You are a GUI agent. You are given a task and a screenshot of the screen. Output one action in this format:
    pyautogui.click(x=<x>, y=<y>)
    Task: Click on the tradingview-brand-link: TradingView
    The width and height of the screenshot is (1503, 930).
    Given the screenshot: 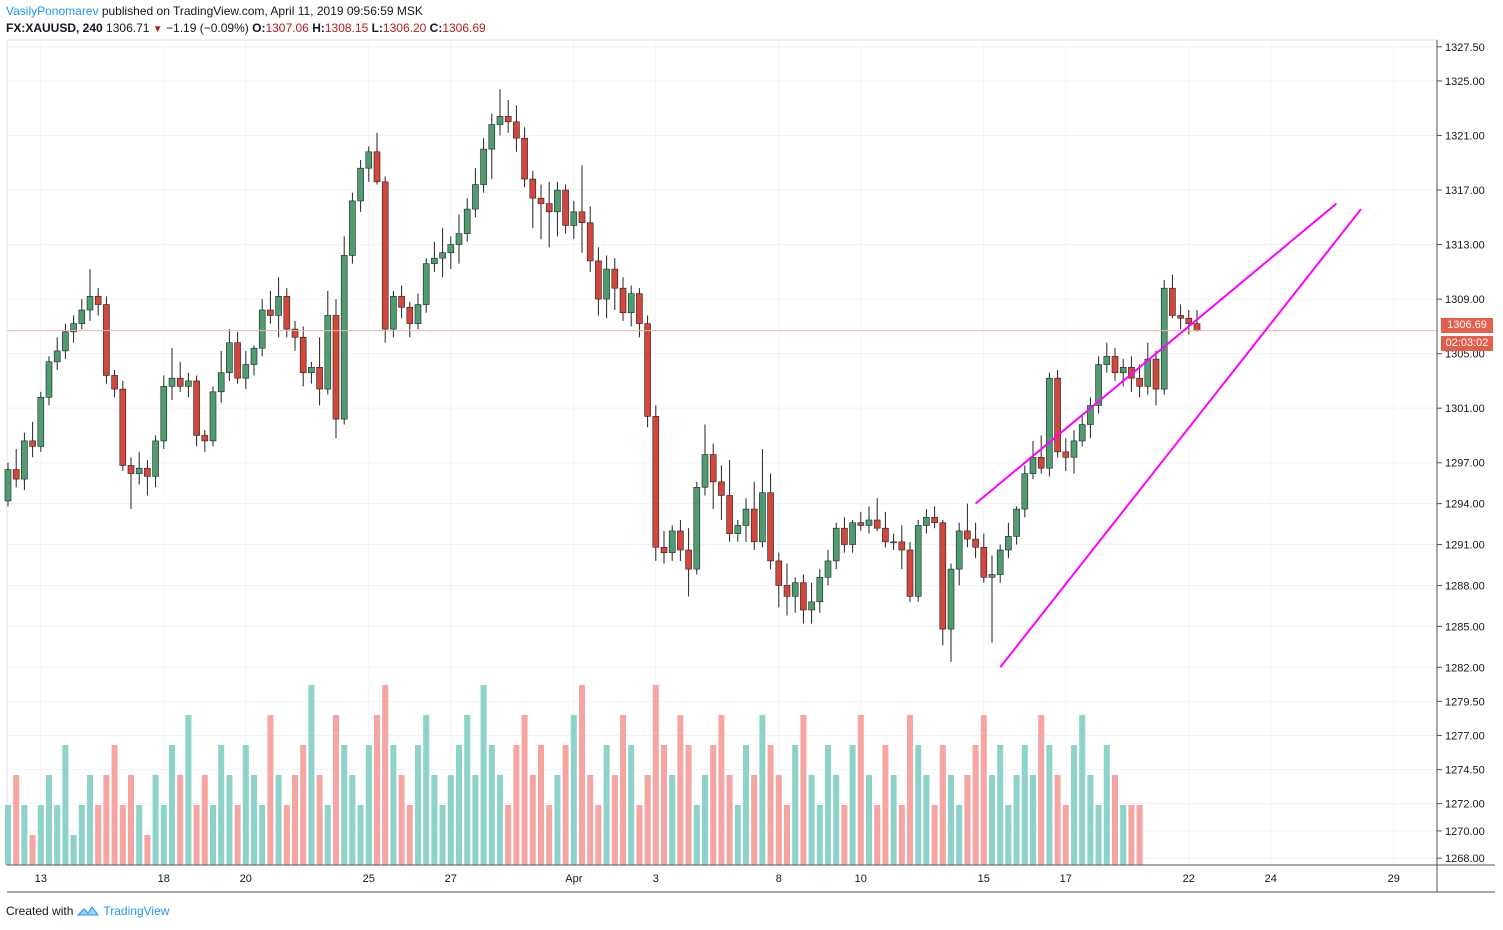 What is the action you would take?
    pyautogui.click(x=136, y=911)
    